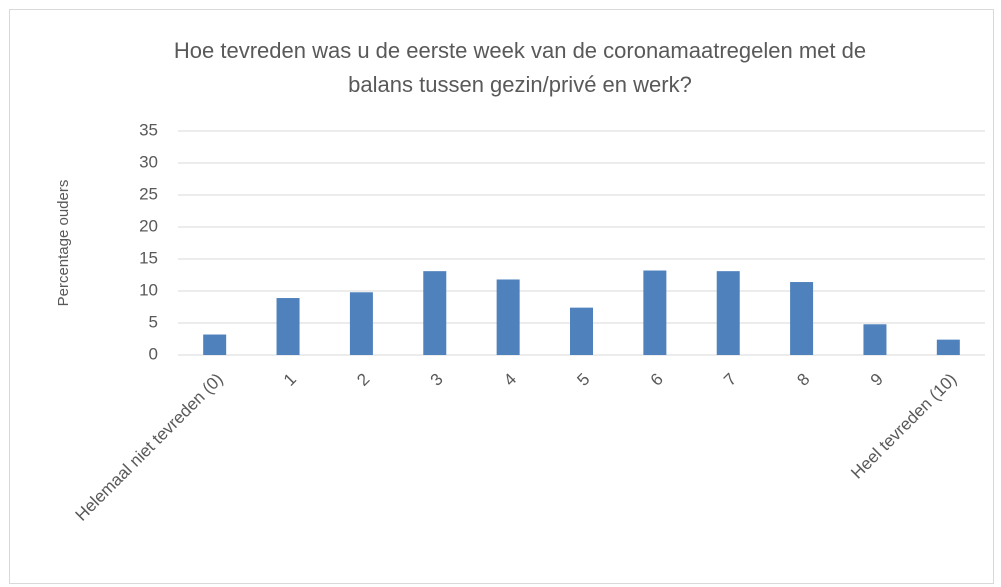  I want to click on y-tick-label: 20, so click(148, 225).